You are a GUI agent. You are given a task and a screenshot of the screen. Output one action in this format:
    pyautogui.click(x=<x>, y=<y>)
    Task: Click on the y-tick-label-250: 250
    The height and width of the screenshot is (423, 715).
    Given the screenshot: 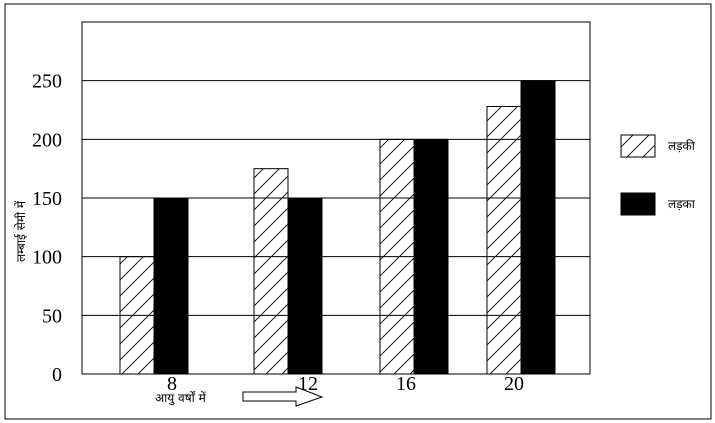 What is the action you would take?
    pyautogui.click(x=47, y=82)
    